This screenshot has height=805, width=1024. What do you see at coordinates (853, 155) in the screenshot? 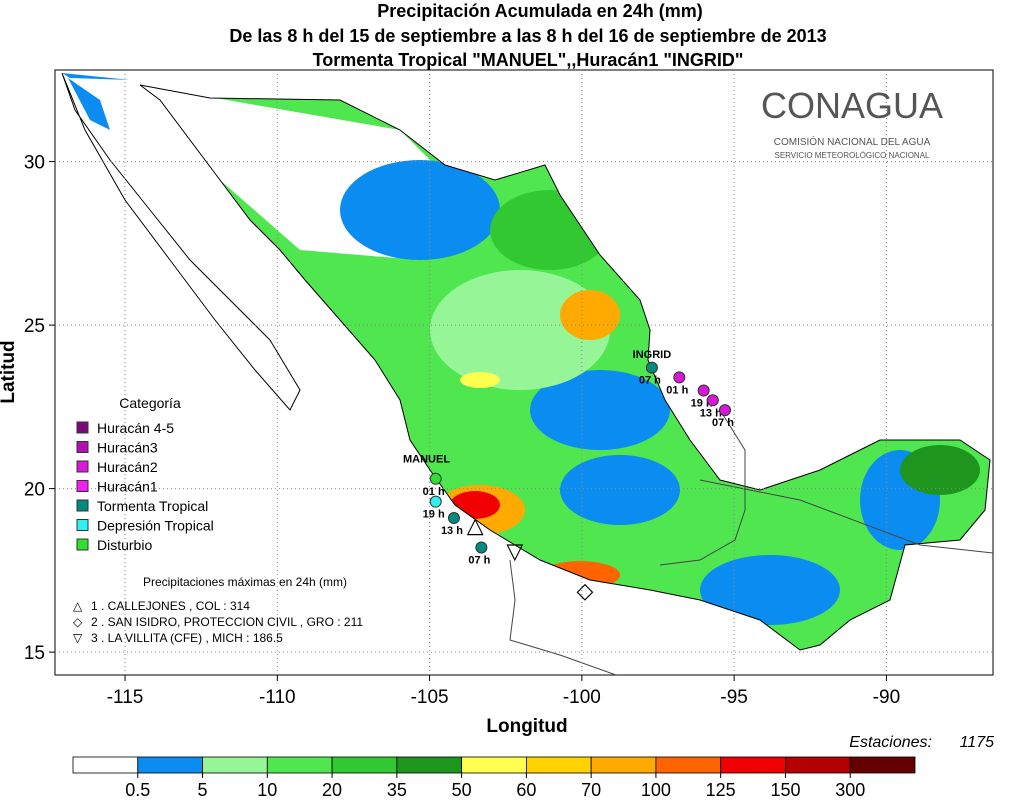
I see `logo-text: SERVICIO METEOROLÓGICO NACIONAL` at bounding box center [853, 155].